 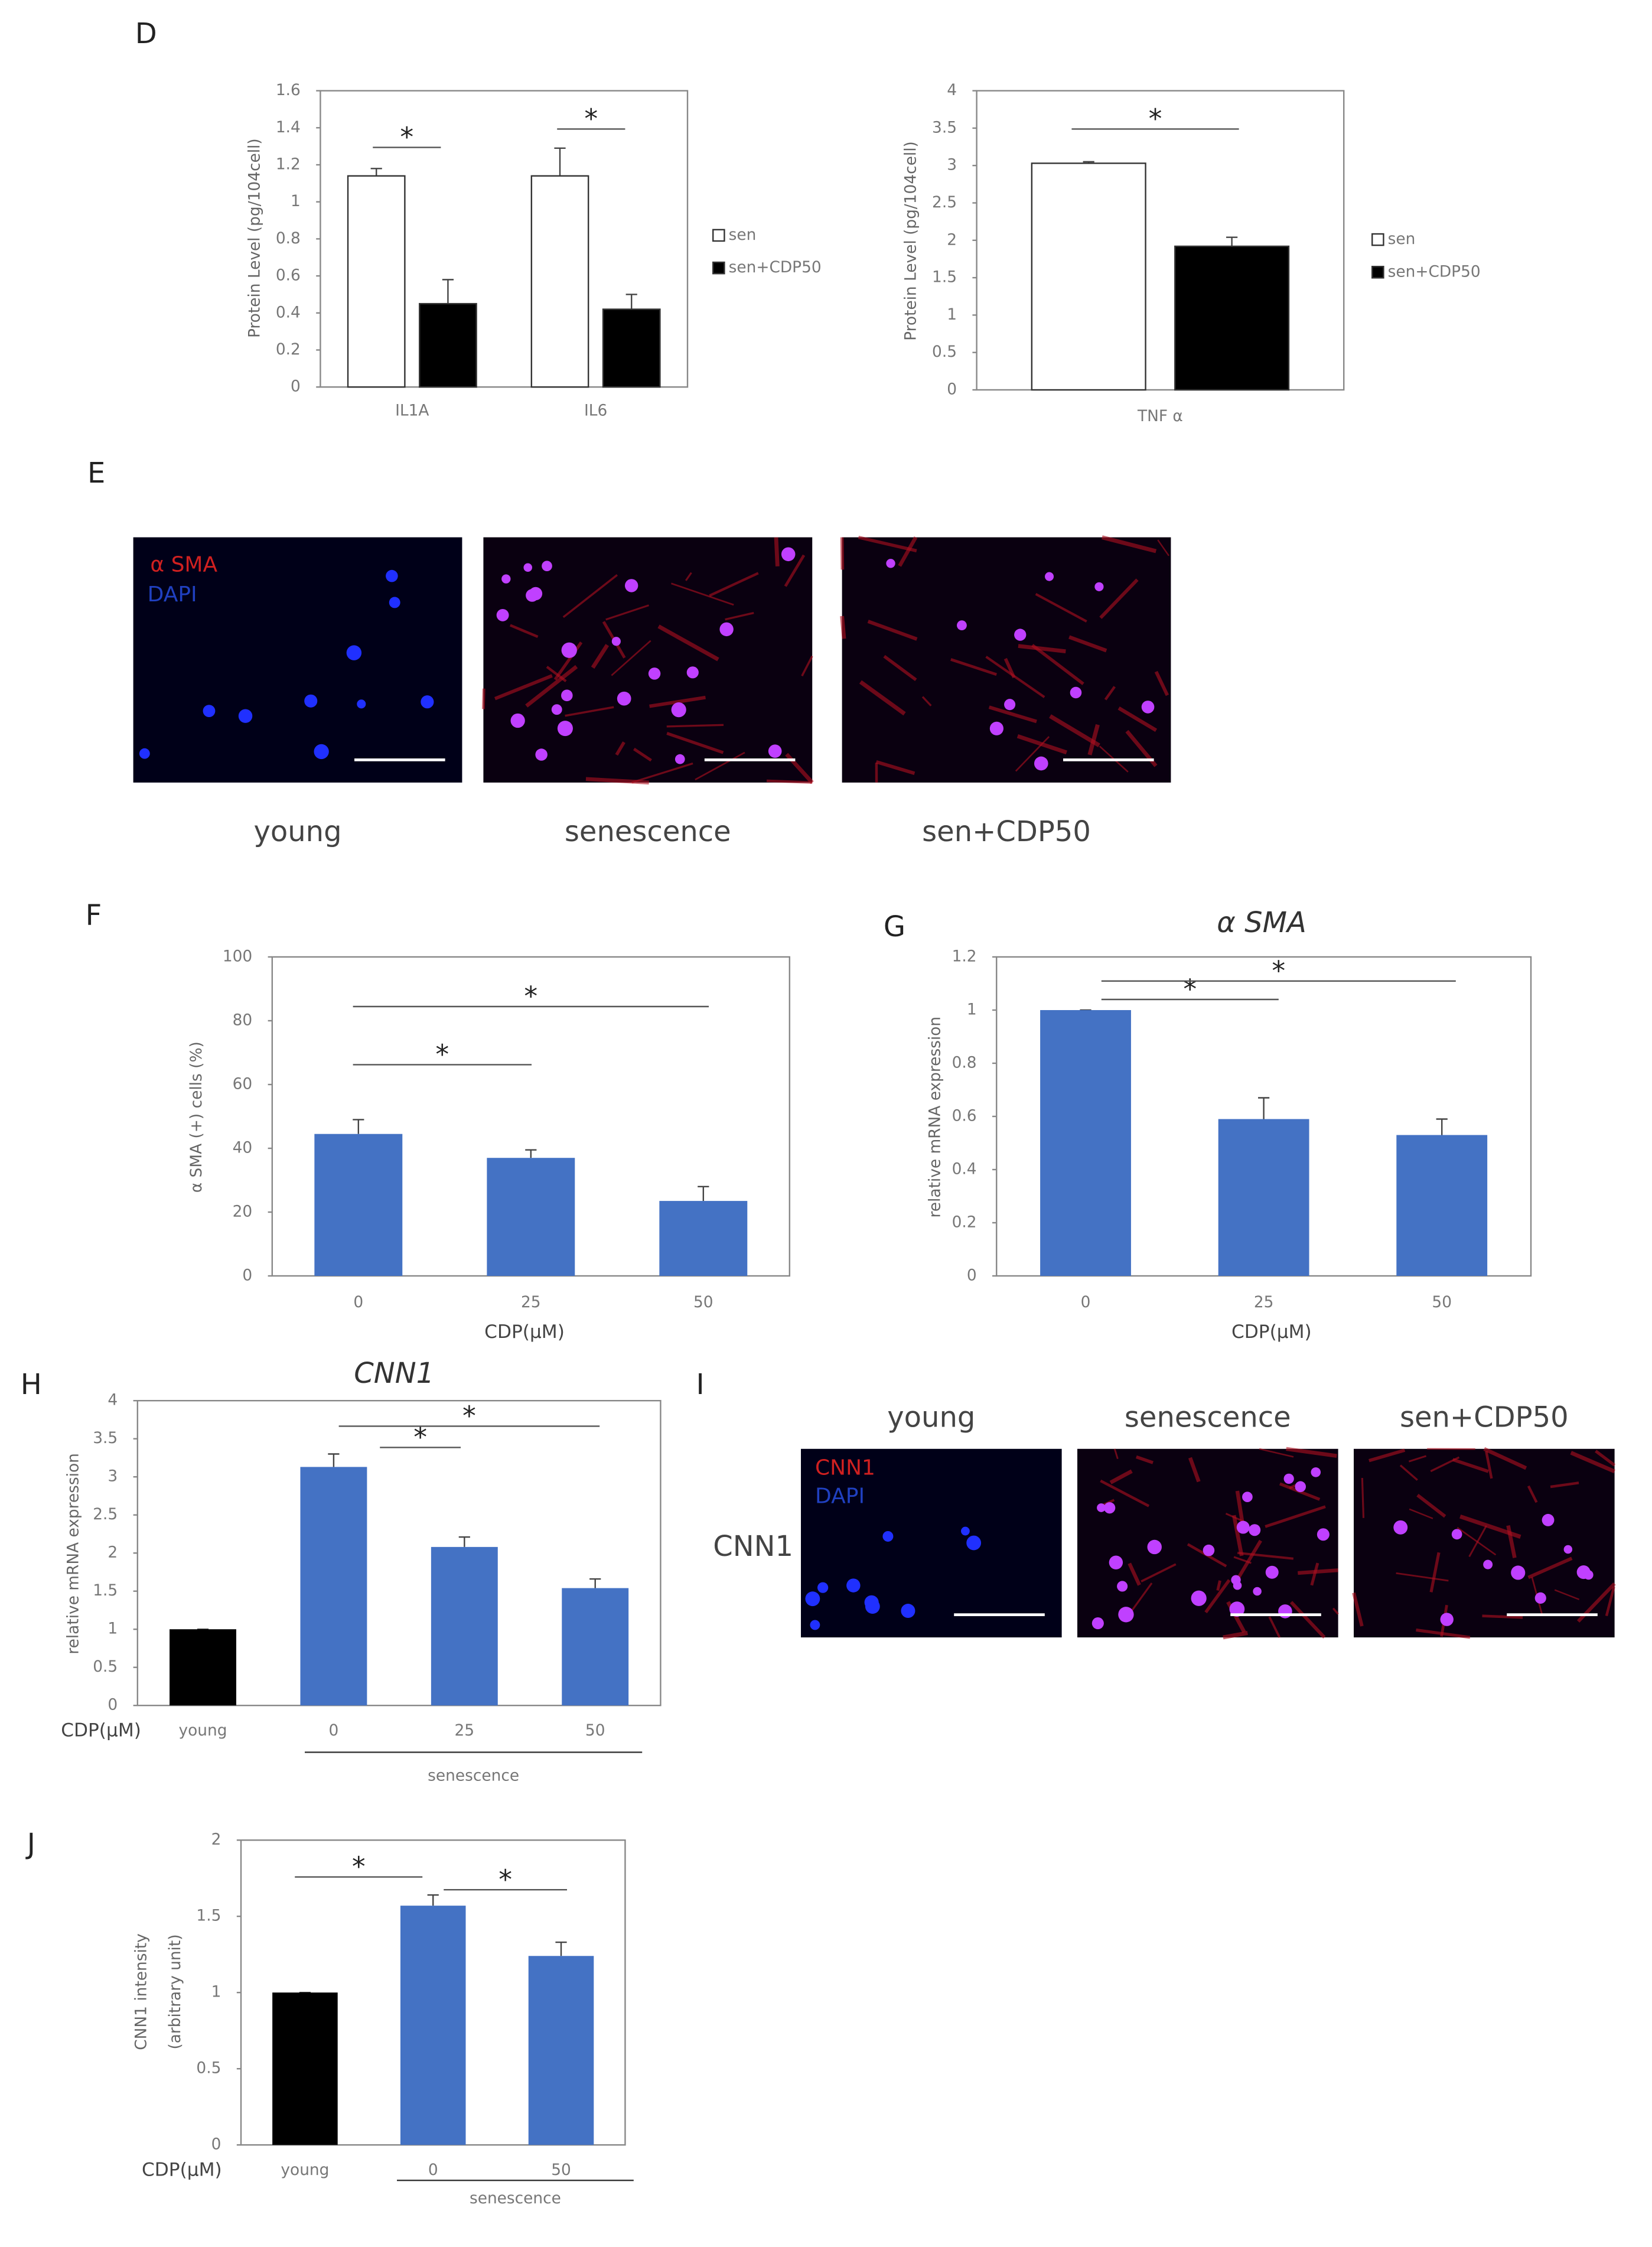 I want to click on y-tick-label: 0.2, so click(x=288, y=349).